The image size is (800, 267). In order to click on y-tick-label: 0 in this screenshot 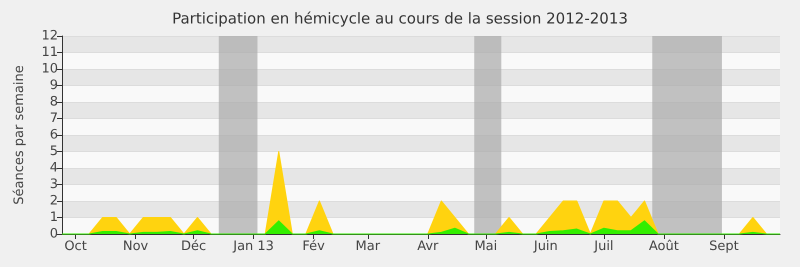, I will do `click(54, 234)`.